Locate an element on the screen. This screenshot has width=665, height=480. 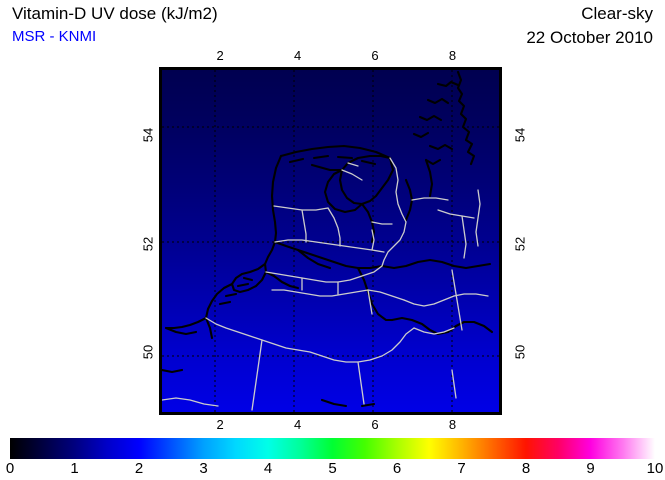
y-tick-label-right: 54 is located at coordinates (520, 135).